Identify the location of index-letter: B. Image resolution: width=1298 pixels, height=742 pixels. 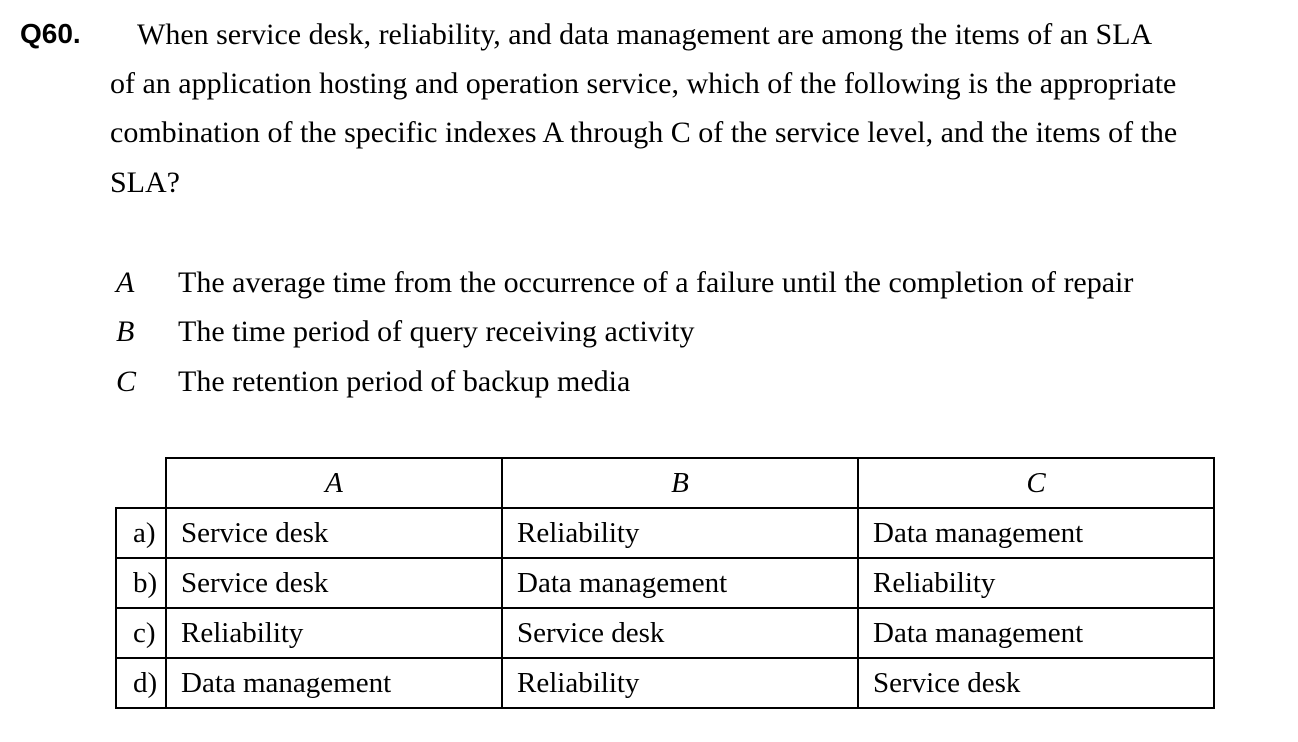
(125, 331).